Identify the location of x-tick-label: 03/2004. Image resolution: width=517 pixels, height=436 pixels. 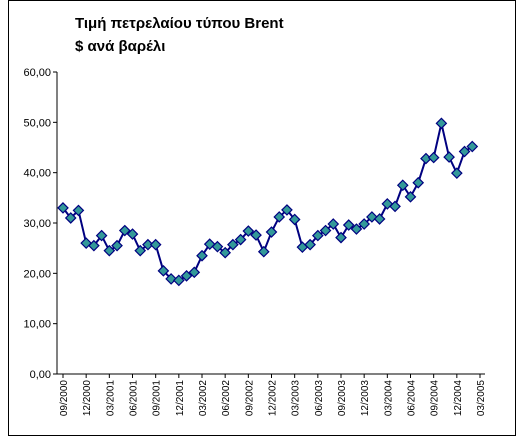
(388, 398).